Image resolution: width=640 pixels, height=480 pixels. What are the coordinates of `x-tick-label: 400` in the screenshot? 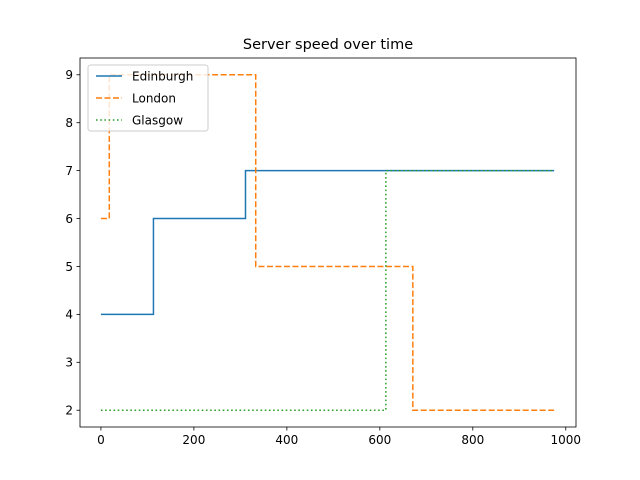 It's located at (286, 440).